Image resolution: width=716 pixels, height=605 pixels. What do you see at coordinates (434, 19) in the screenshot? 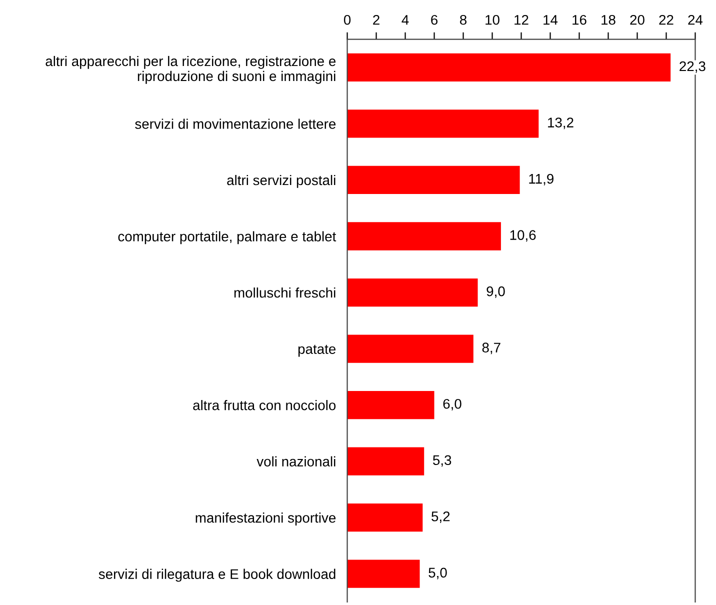
I see `x-tick-label: 6` at bounding box center [434, 19].